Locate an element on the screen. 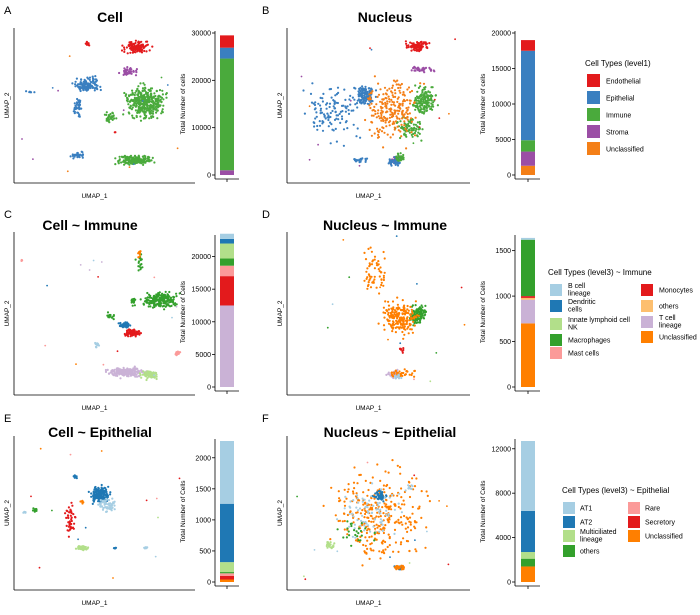 This screenshot has height=615, width=700. x-axis-label: UMAP_1 is located at coordinates (94, 196).